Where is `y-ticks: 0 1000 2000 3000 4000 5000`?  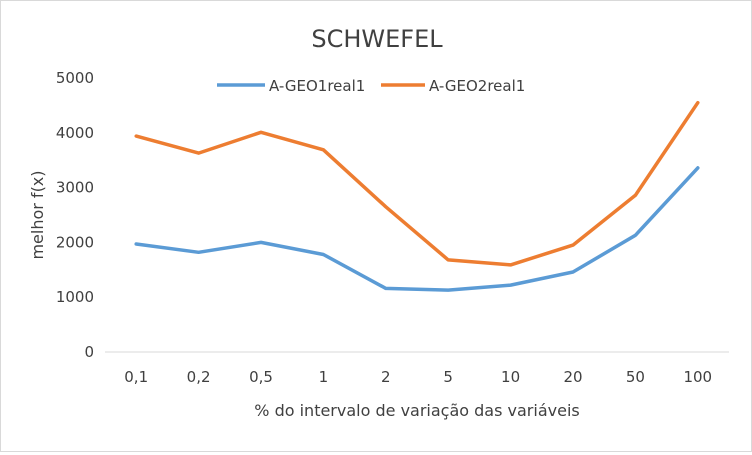 y-ticks: 0 1000 2000 3000 4000 5000 is located at coordinates (75, 215).